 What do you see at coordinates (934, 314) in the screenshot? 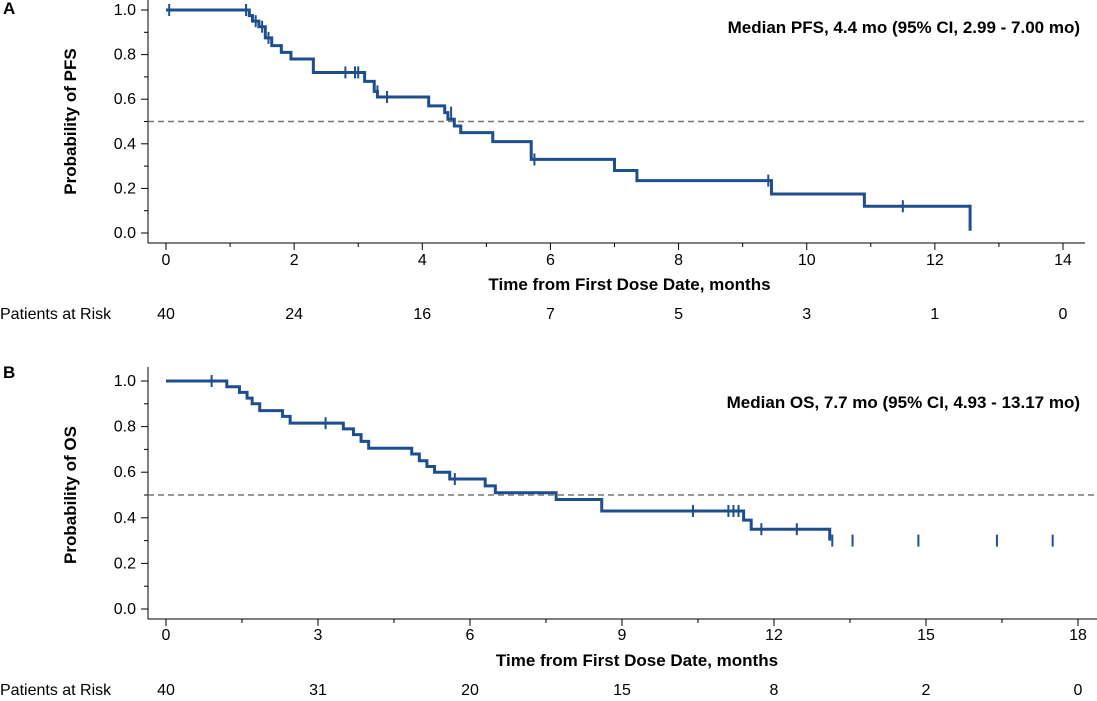
I see `risk-count: 1` at bounding box center [934, 314].